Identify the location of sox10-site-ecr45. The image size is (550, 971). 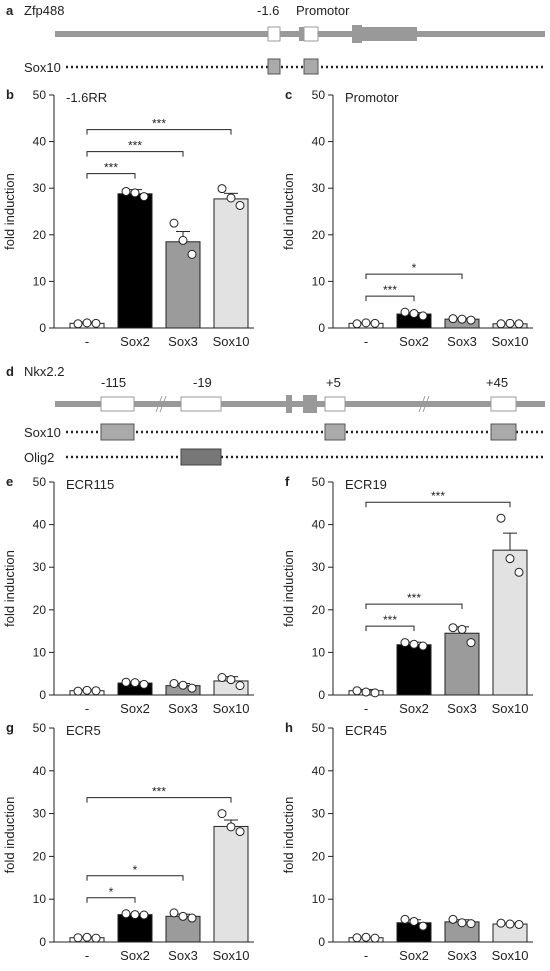
(503, 432).